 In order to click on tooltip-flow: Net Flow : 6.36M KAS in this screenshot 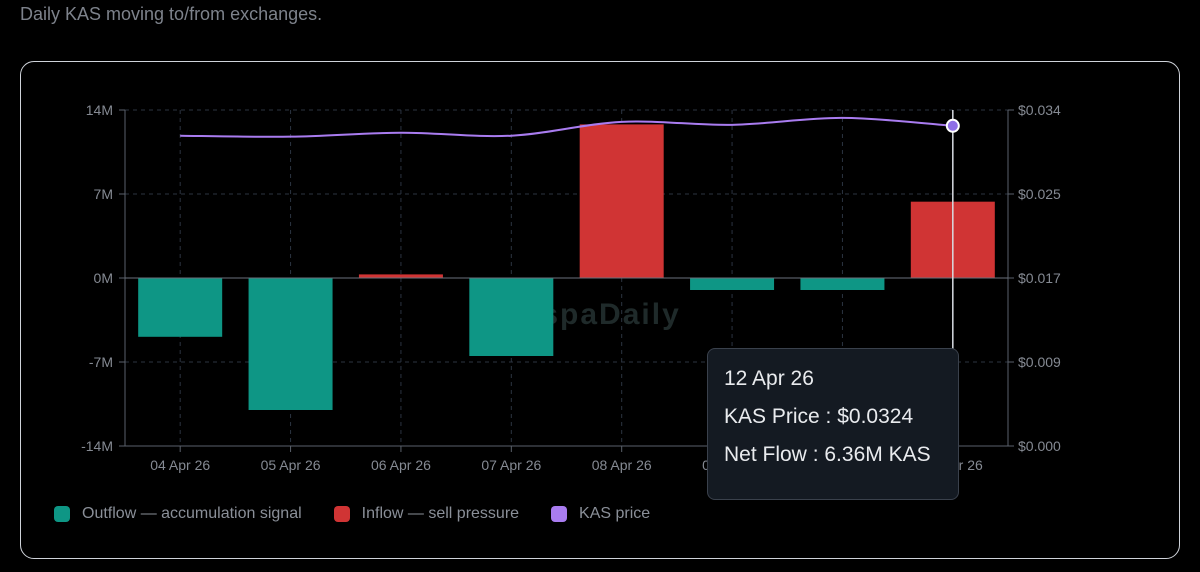, I will do `click(827, 454)`.